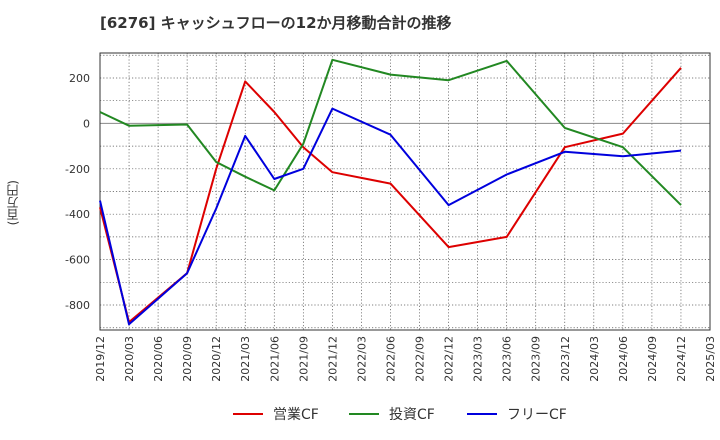 The width and height of the screenshot is (720, 440). Describe the element at coordinates (129, 359) in the screenshot. I see `x-tick-label: 2020/03` at that location.